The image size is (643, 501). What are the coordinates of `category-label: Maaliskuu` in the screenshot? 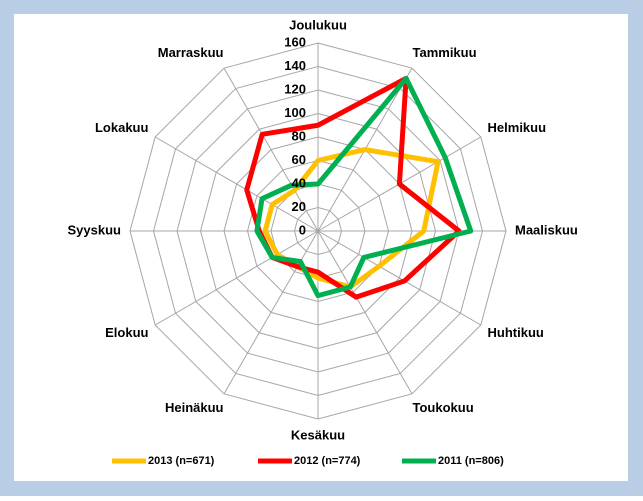 It's located at (546, 229).